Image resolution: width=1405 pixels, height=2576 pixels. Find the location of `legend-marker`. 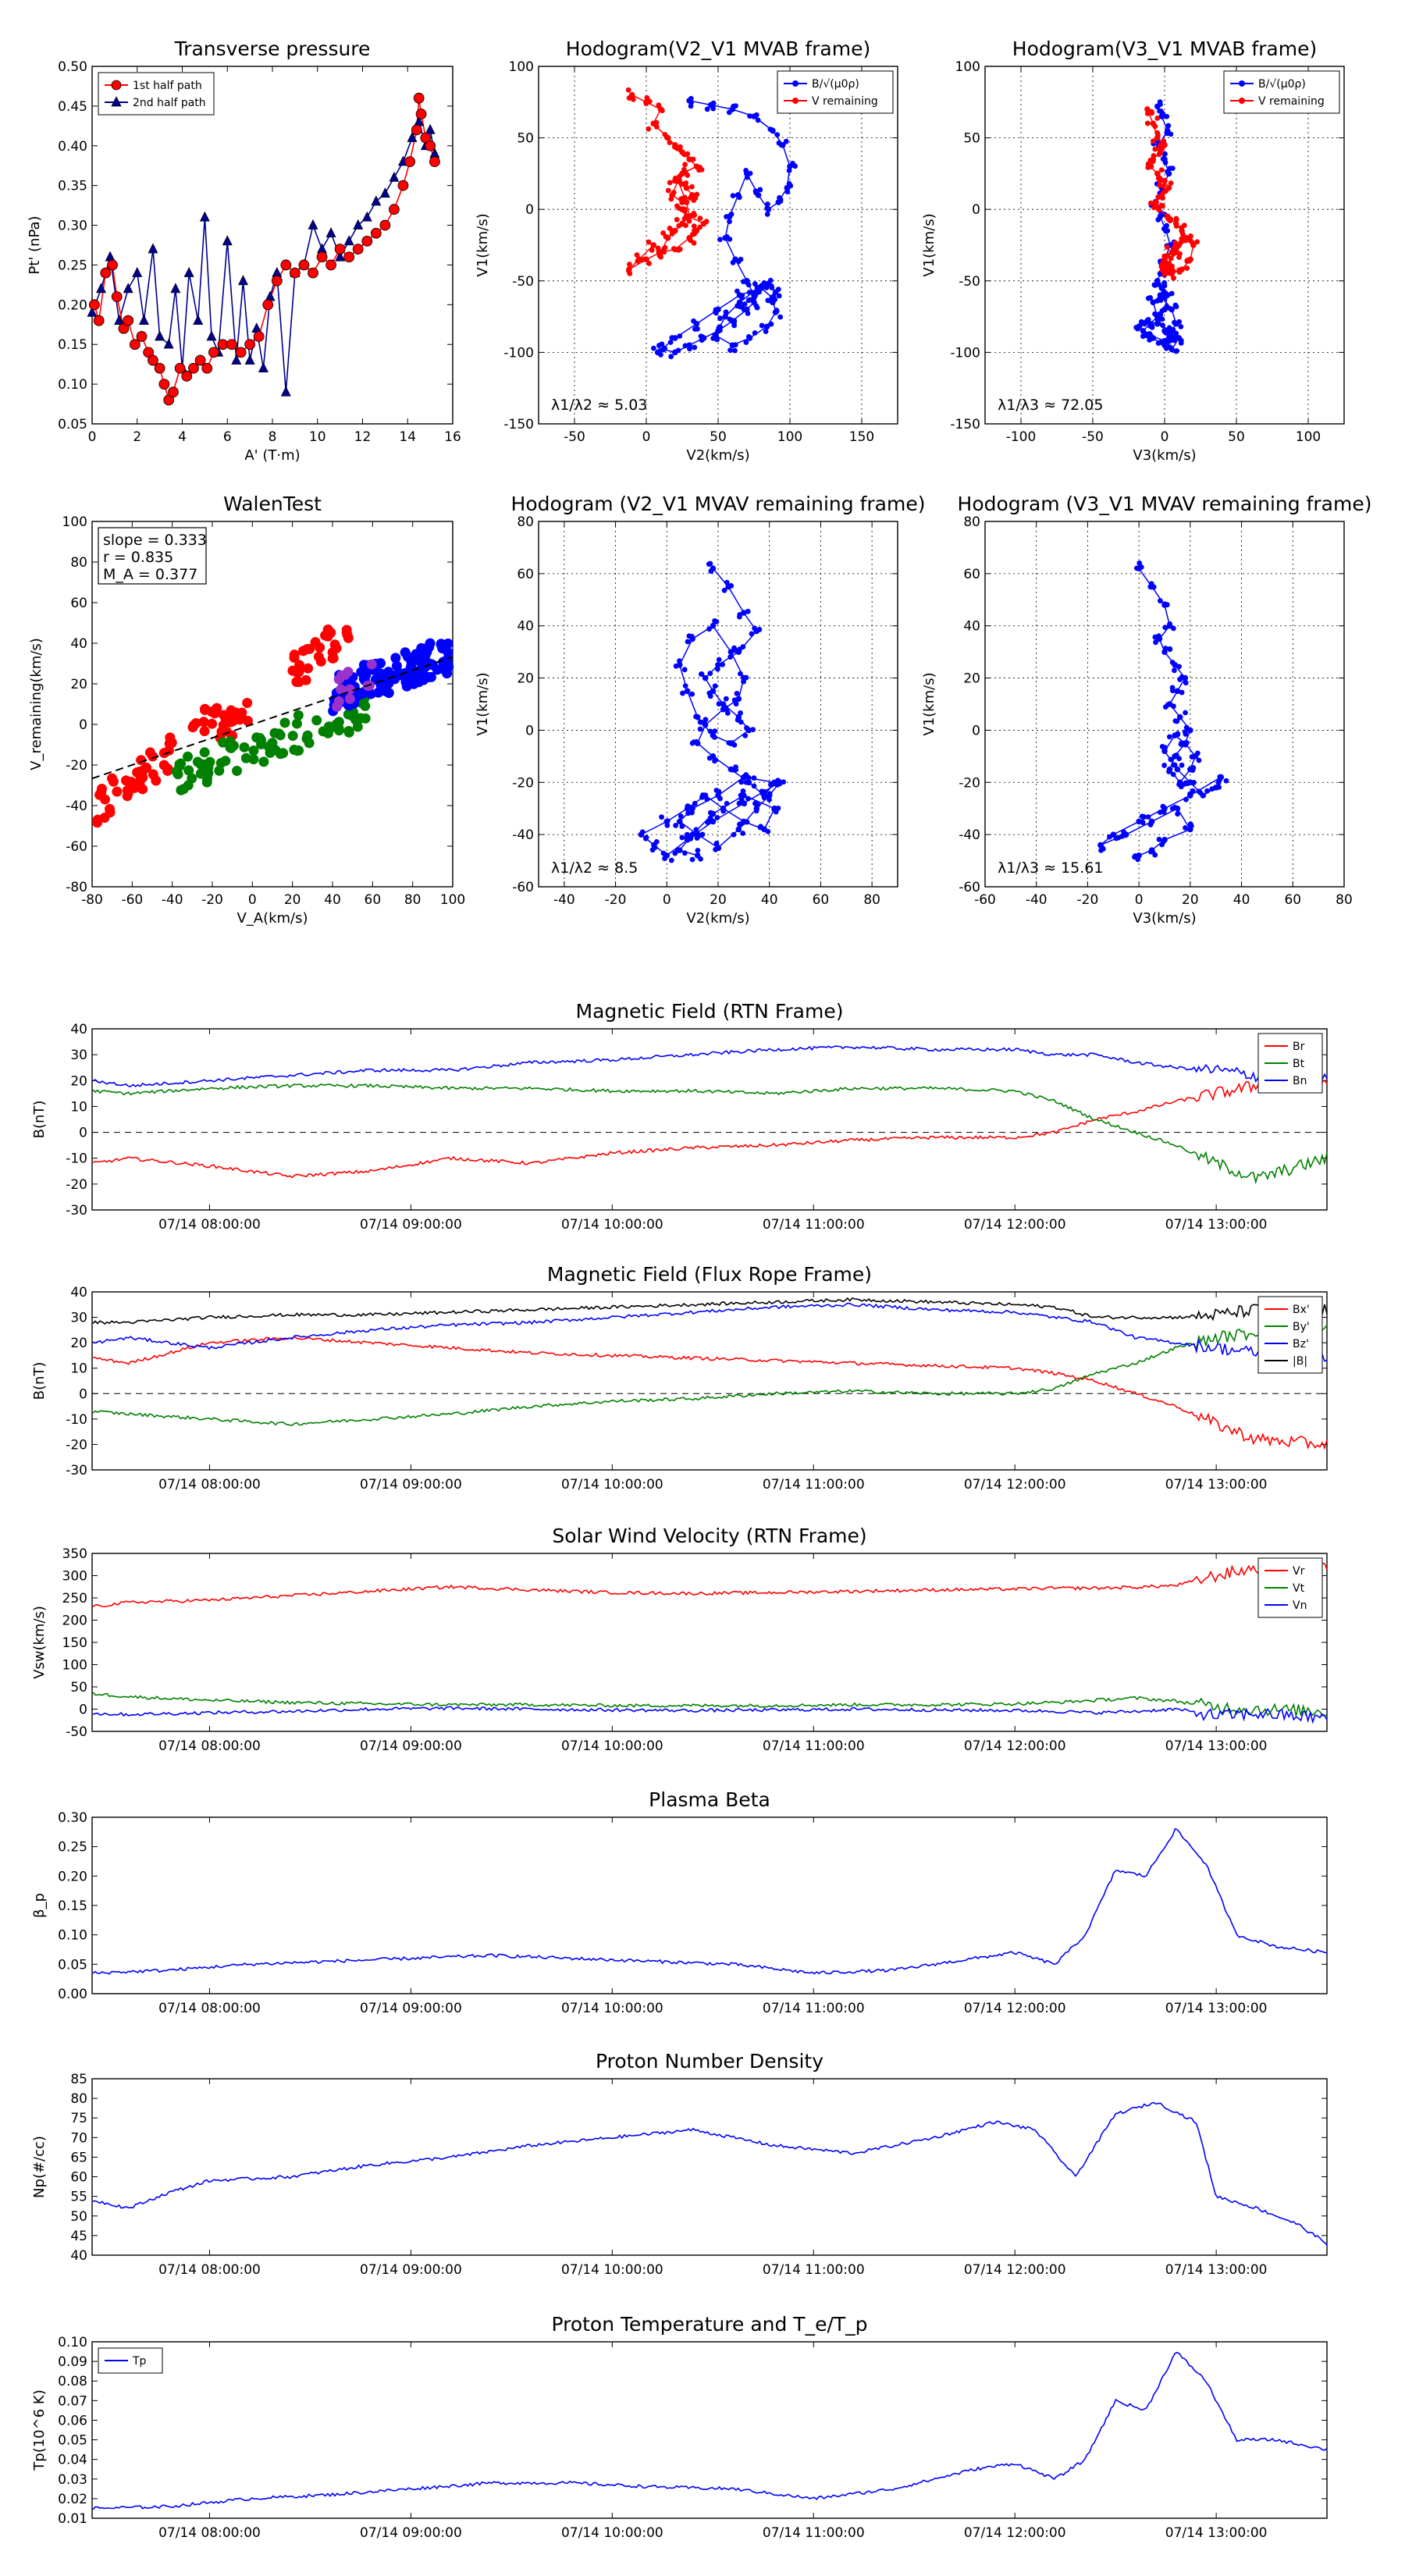

legend-marker is located at coordinates (117, 101).